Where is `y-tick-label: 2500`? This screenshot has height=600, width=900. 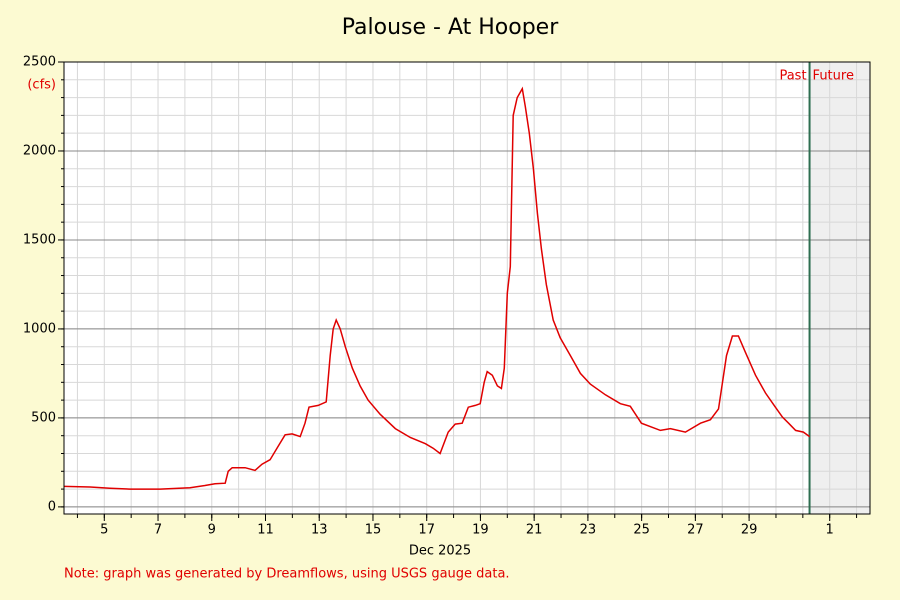 y-tick-label: 2500 is located at coordinates (39, 62).